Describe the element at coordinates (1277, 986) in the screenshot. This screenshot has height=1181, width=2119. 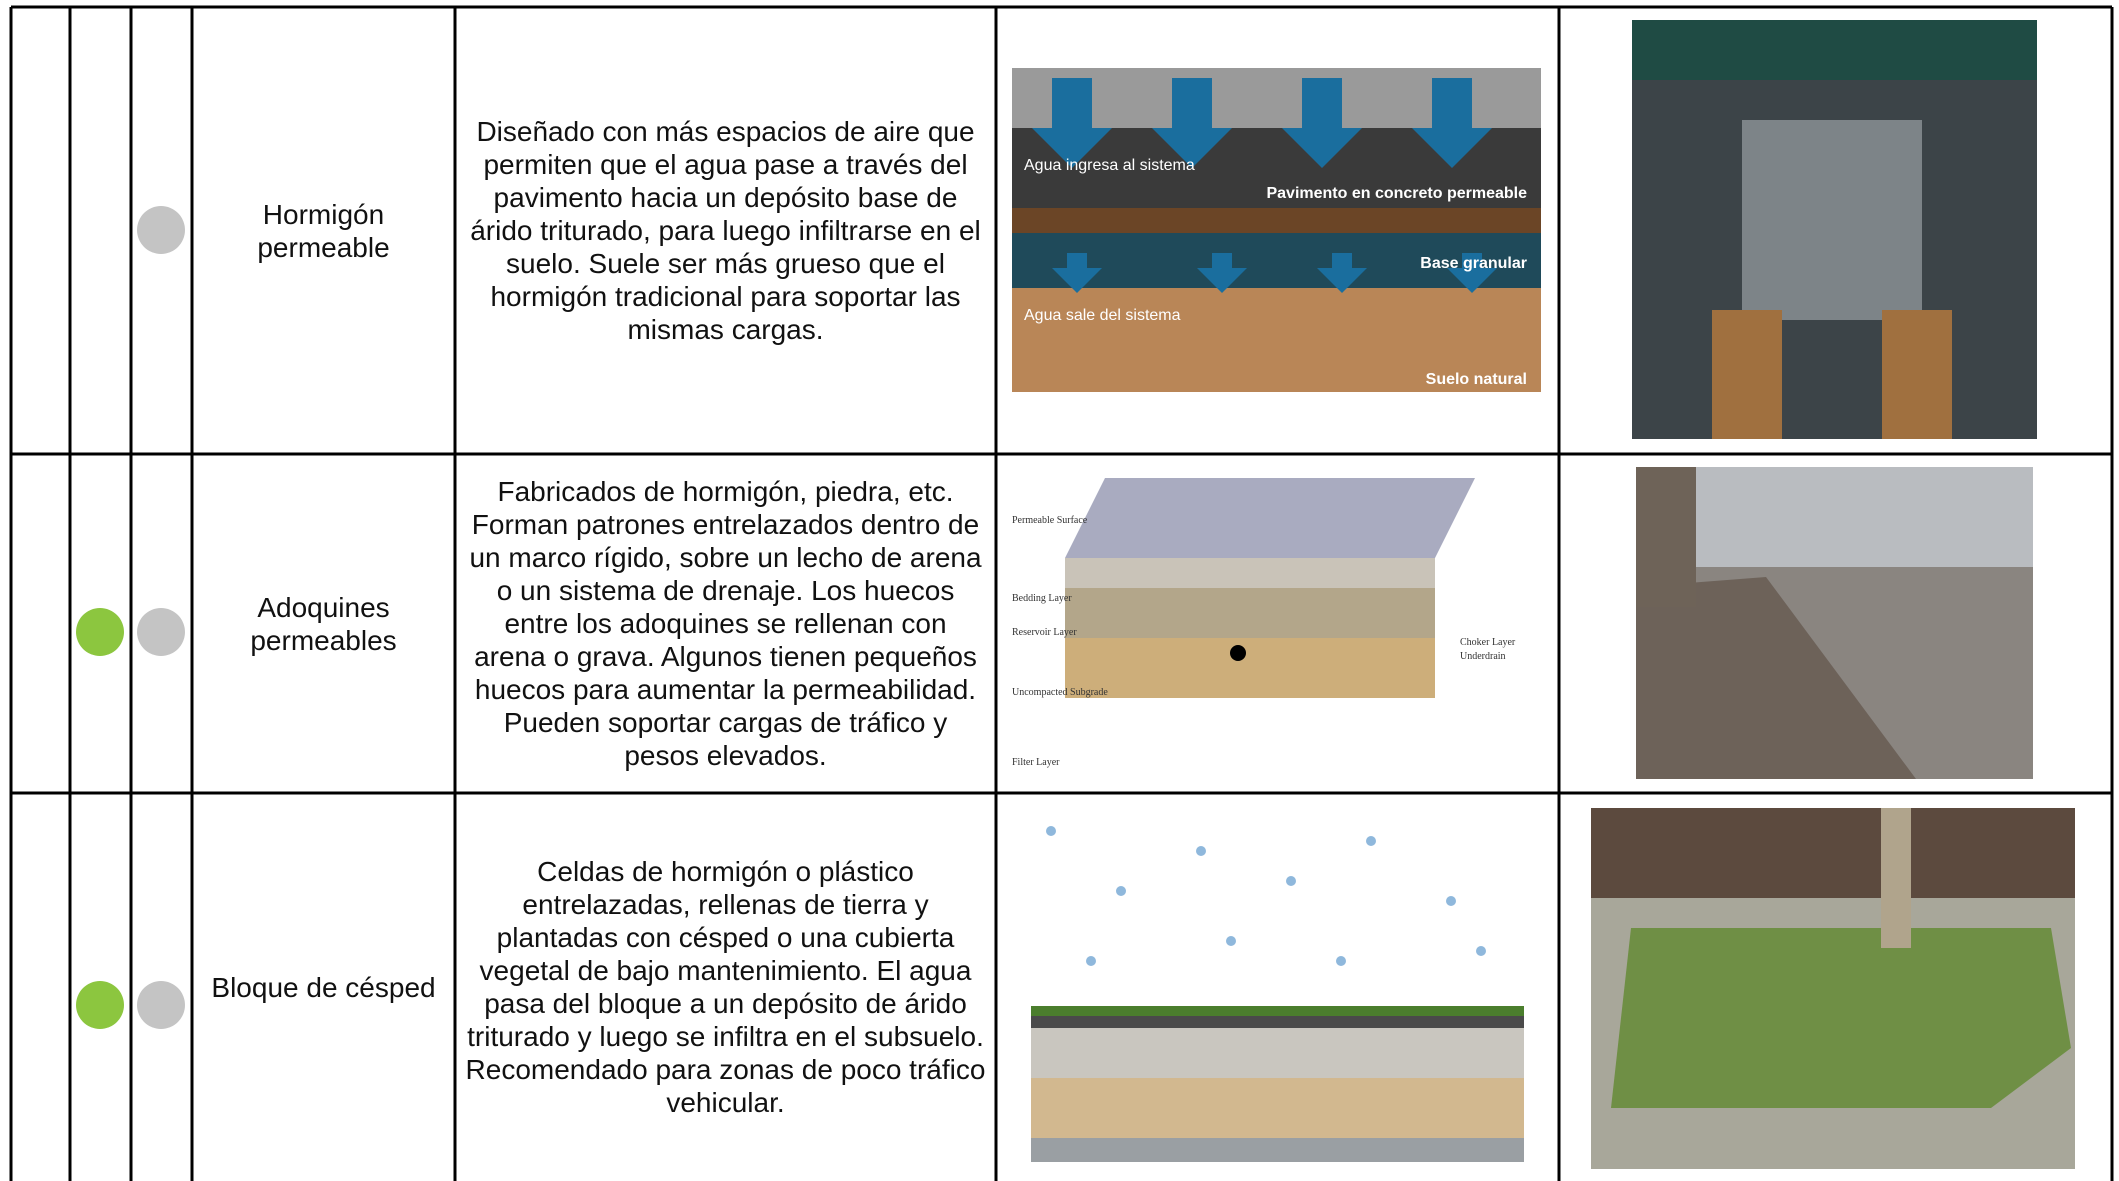
I see `diagram-image` at that location.